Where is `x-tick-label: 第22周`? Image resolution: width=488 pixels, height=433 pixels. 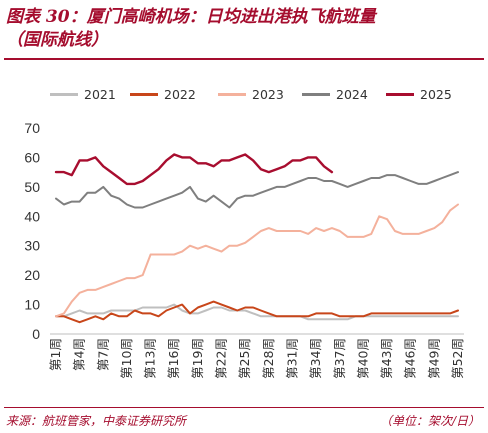 x-tick-label: 第22周 is located at coordinates (221, 358).